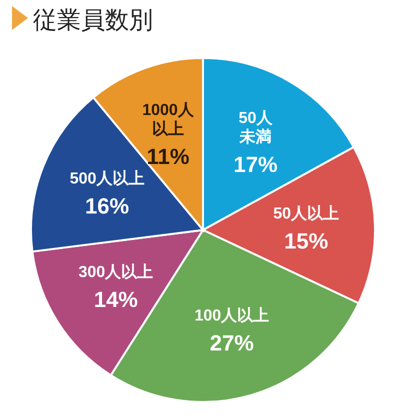 This screenshot has width=419, height=419. I want to click on slice-label: 500人以上, so click(107, 179).